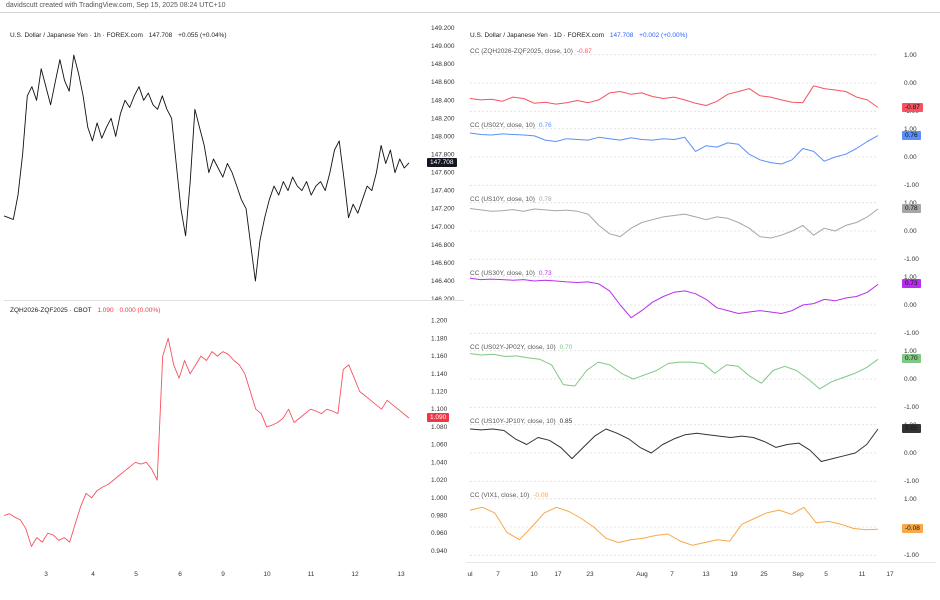  What do you see at coordinates (470, 12) in the screenshot?
I see `top-divider` at bounding box center [470, 12].